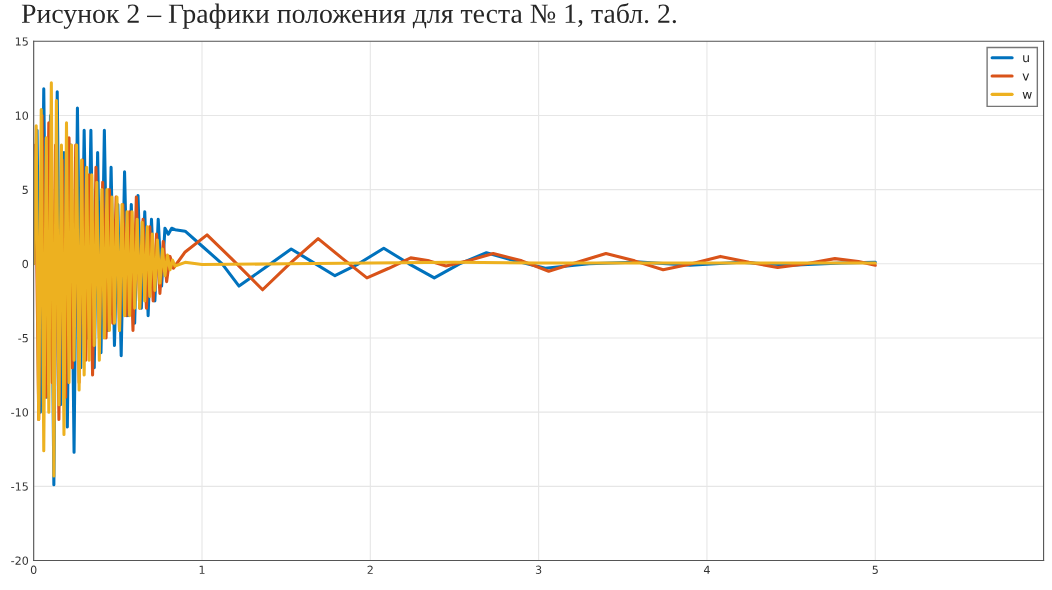 The image size is (1052, 590). What do you see at coordinates (22, 115) in the screenshot?
I see `y-tick-label: 10` at bounding box center [22, 115].